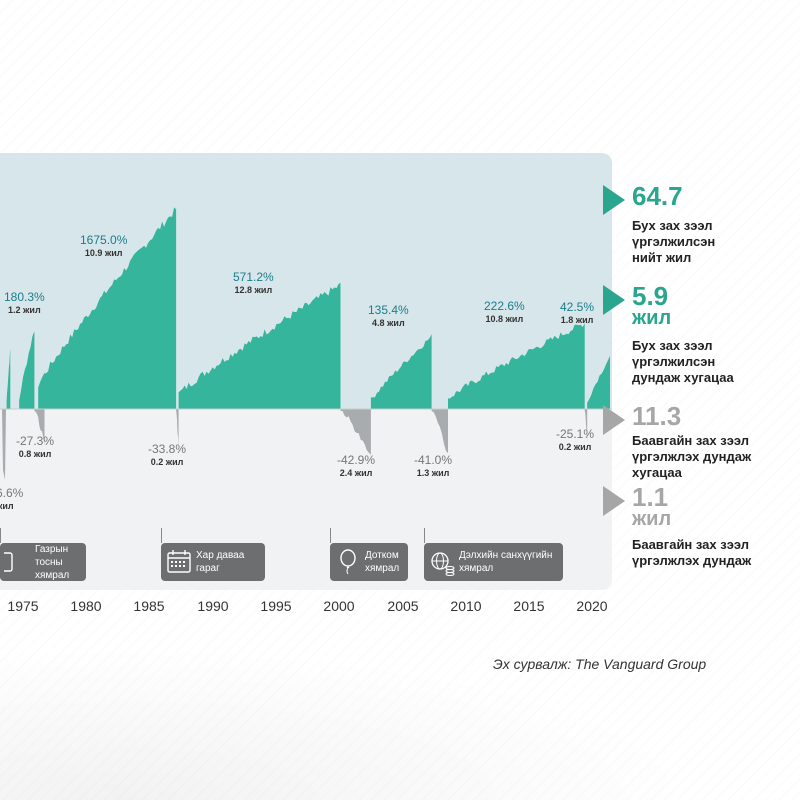  Describe the element at coordinates (657, 196) in the screenshot. I see `stat-value: 64.7` at that location.